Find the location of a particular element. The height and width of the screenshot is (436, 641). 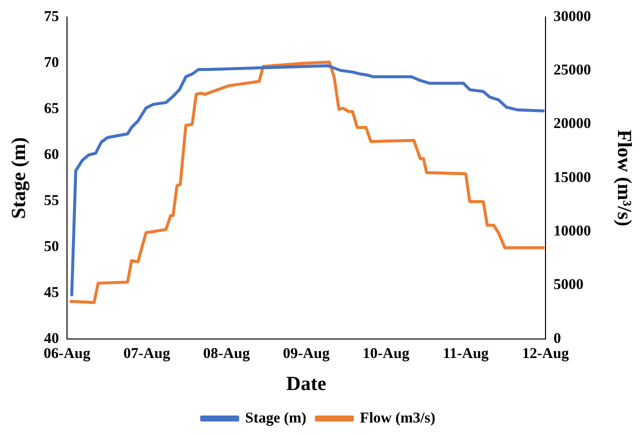

x-tick-label: 07-Aug is located at coordinates (147, 354).